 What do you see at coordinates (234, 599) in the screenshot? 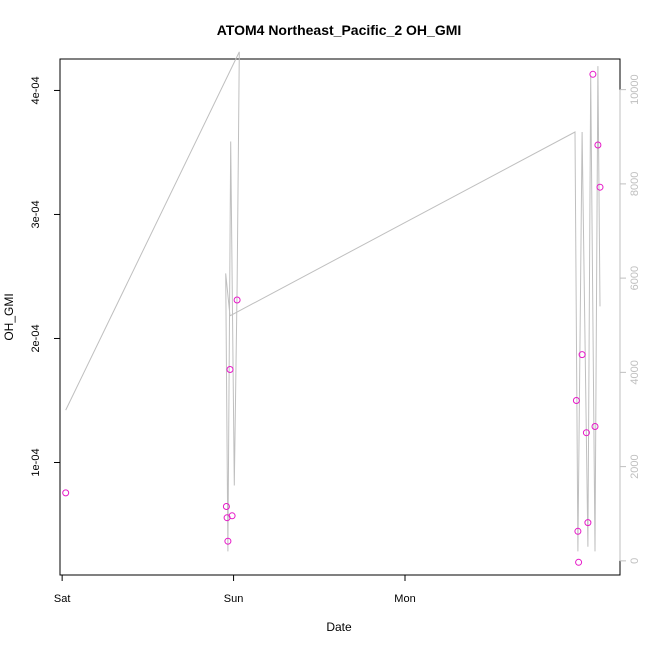
I see `x-tick-label: Sun` at bounding box center [234, 599].